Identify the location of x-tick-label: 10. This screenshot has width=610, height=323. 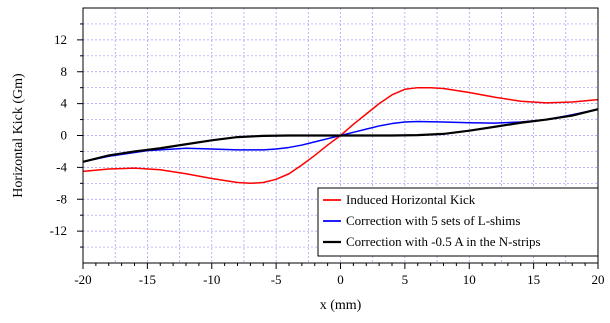
(469, 279).